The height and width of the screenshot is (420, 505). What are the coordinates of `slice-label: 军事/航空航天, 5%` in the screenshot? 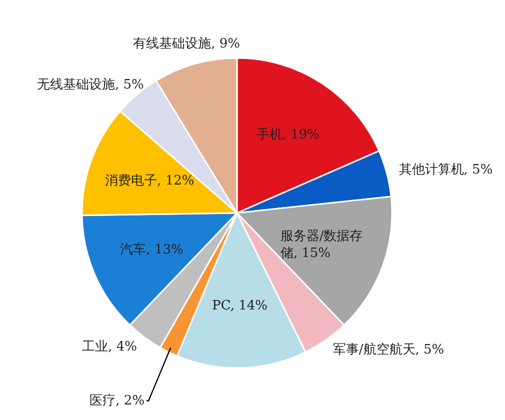 It's located at (388, 350).